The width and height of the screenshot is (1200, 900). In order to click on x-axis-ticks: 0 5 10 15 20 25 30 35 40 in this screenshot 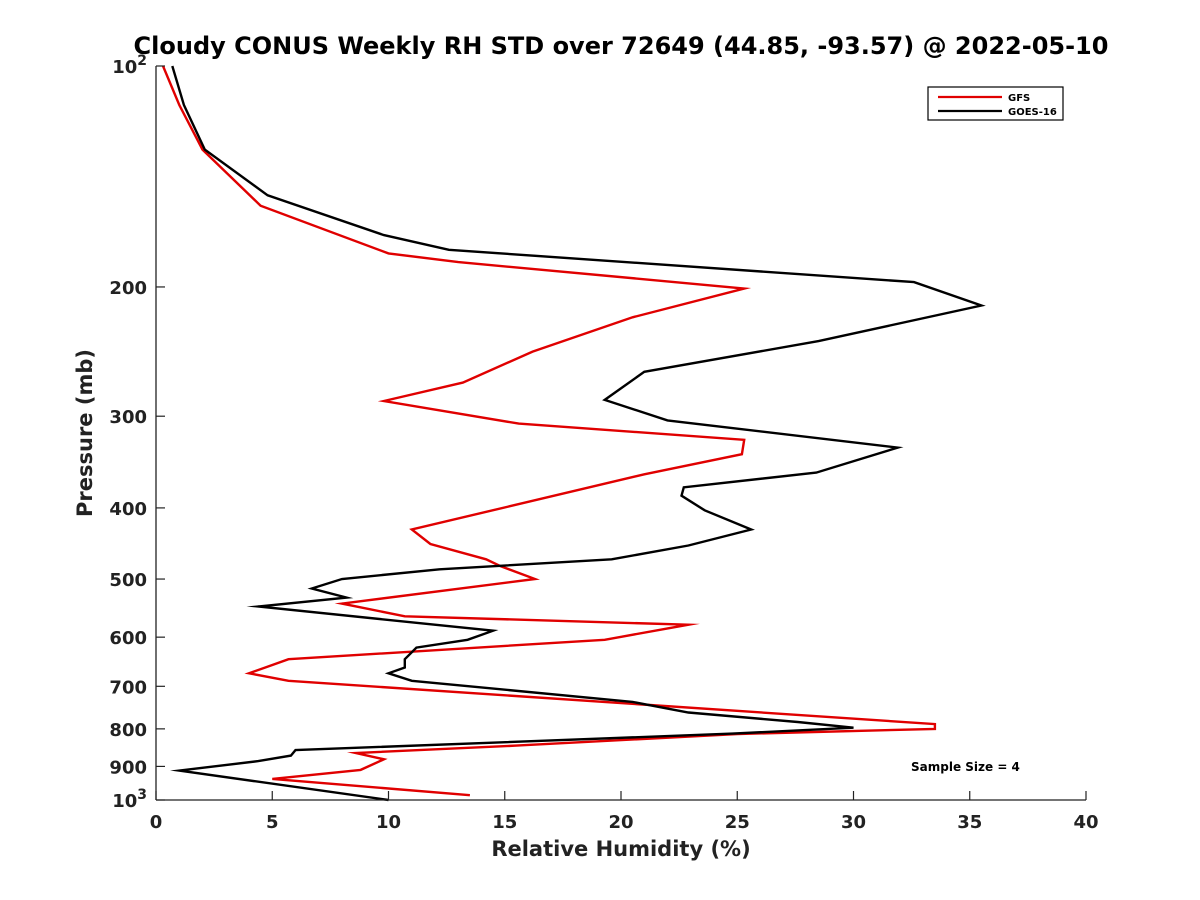, I will do `click(624, 812)`.